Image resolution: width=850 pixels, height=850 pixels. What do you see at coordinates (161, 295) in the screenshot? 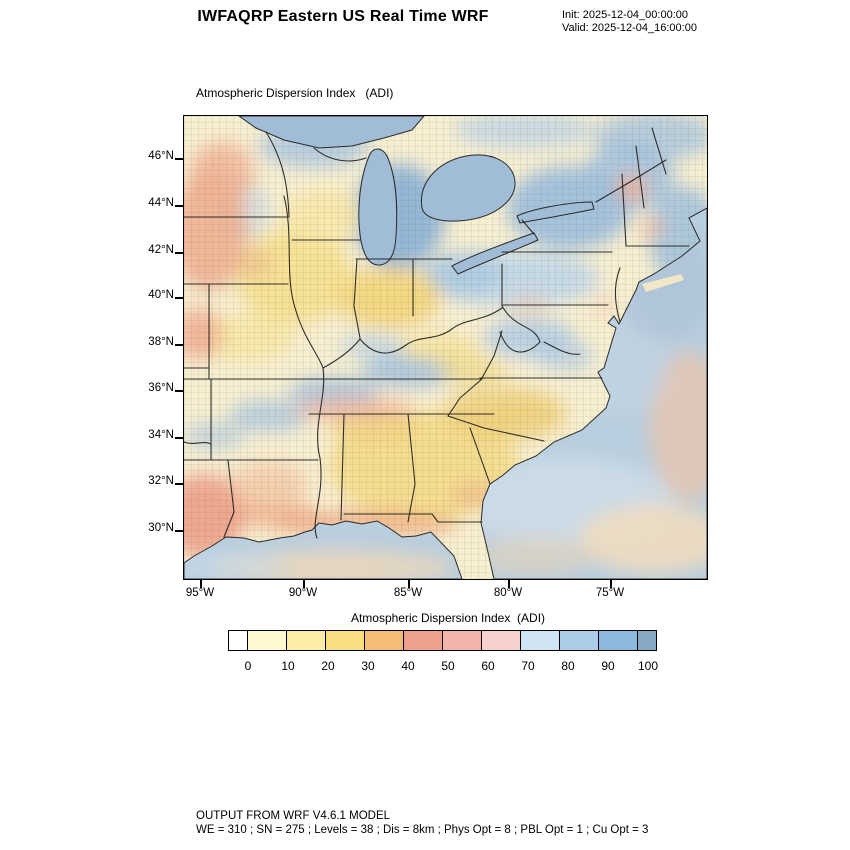
I see `lat-tick-label: 40°N` at bounding box center [161, 295].